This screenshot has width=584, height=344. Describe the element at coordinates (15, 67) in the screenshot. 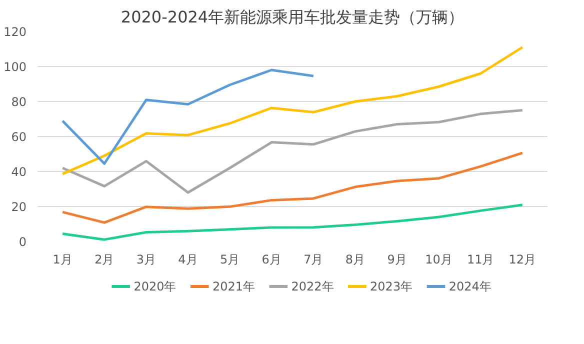

I see `y-tick-label: 100` at that location.